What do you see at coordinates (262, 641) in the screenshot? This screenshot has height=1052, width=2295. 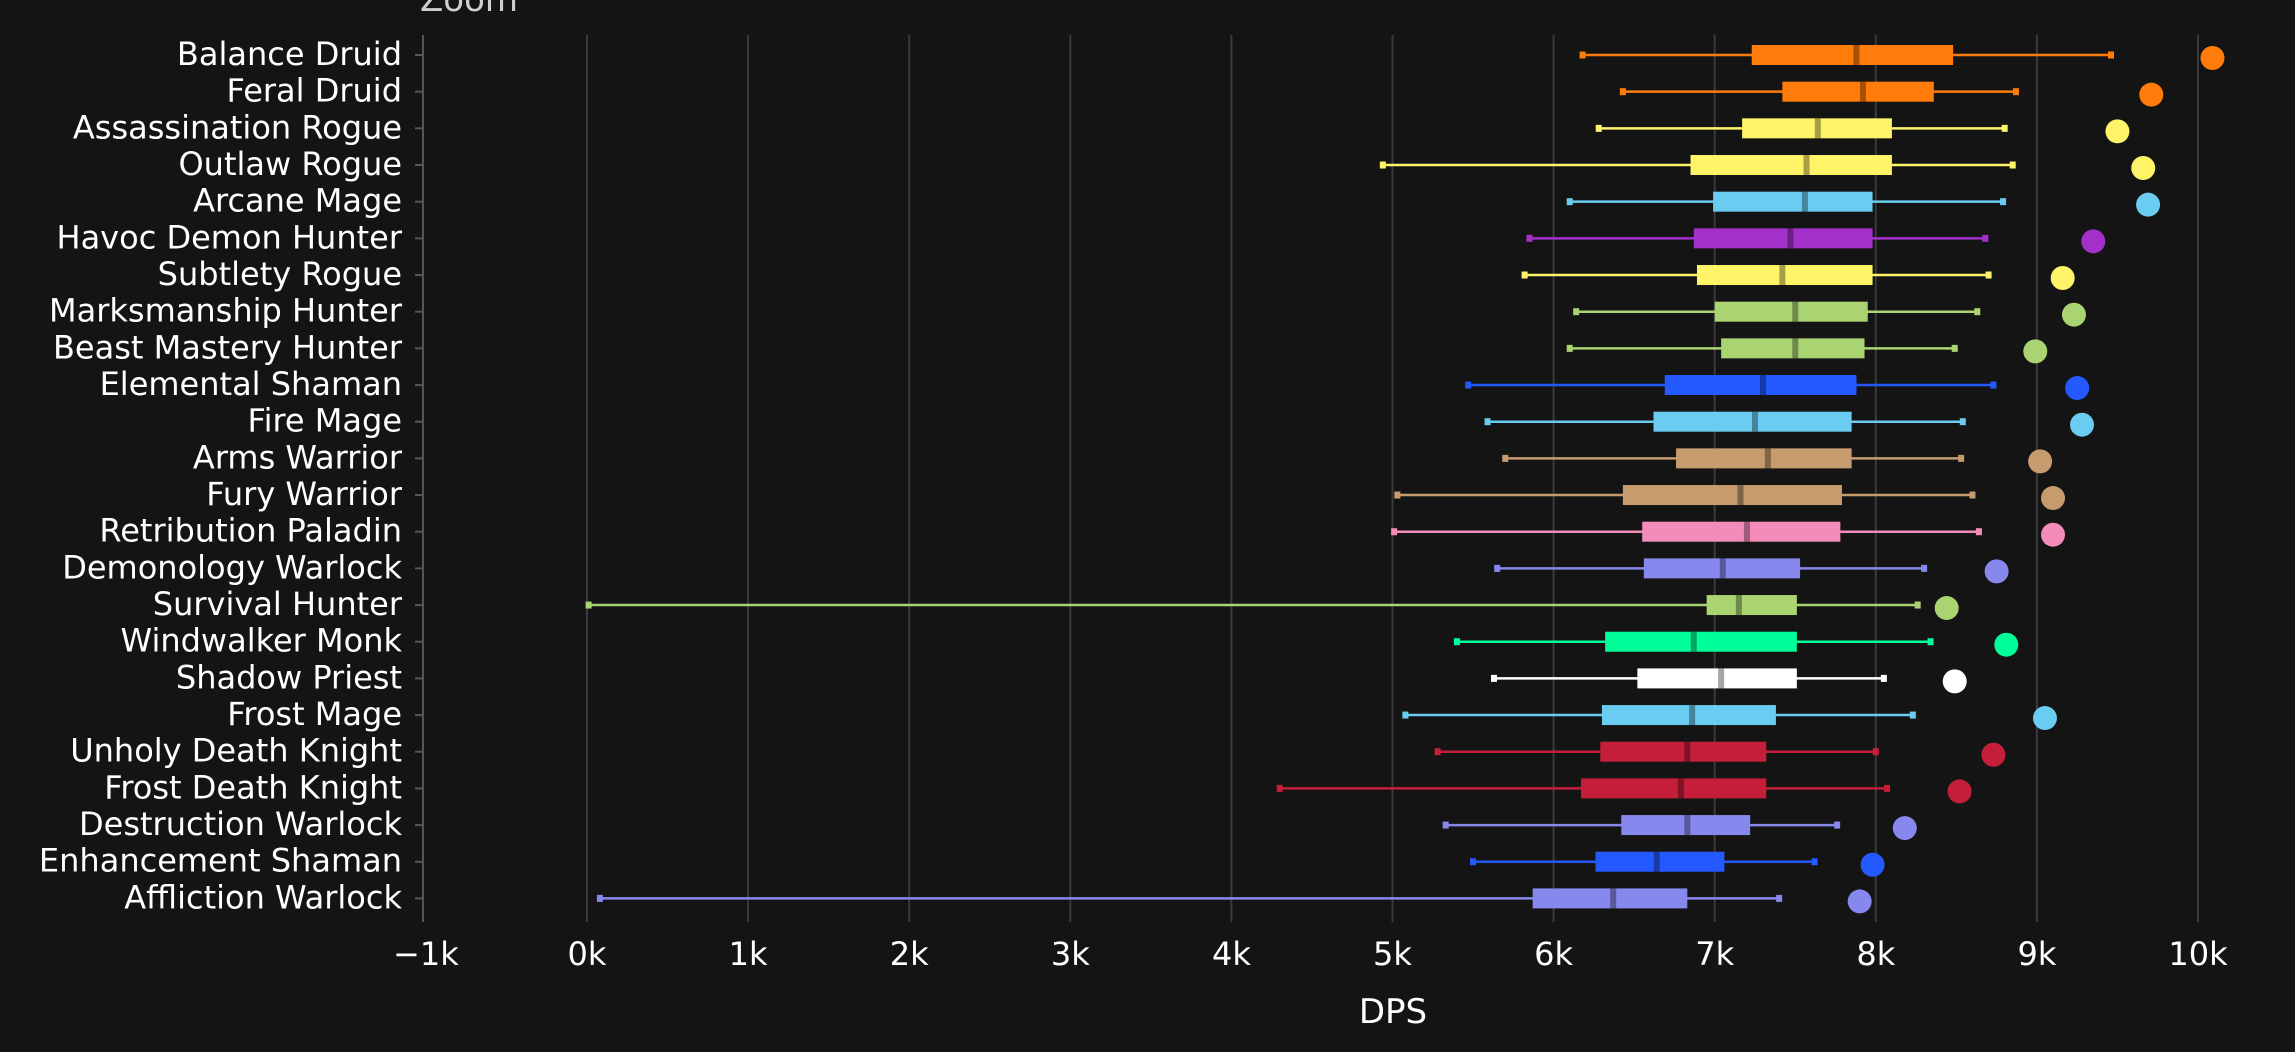 I see `y-category-label: Windwalker Monk` at bounding box center [262, 641].